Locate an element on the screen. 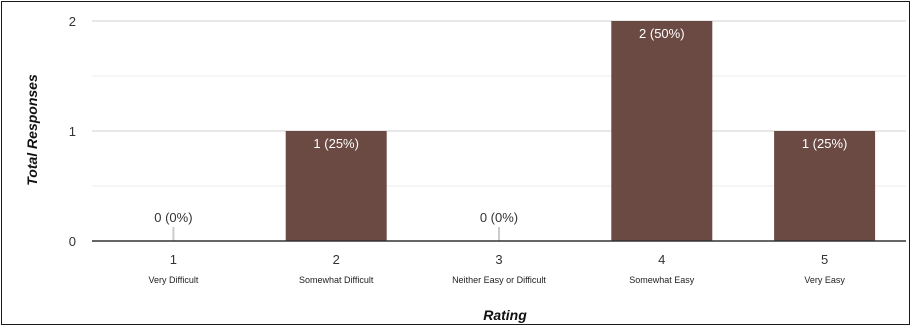 The height and width of the screenshot is (328, 913). x-tick-label: 2 is located at coordinates (336, 259).